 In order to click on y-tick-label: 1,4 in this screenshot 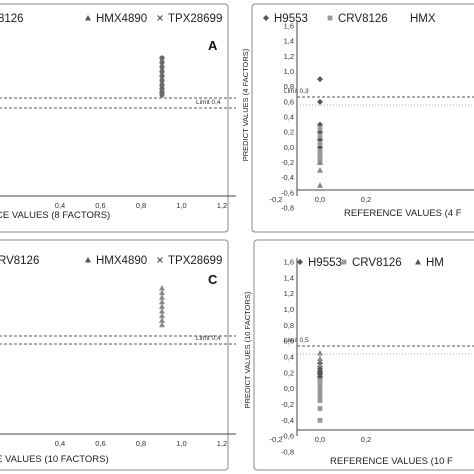, I will do `click(289, 41)`.